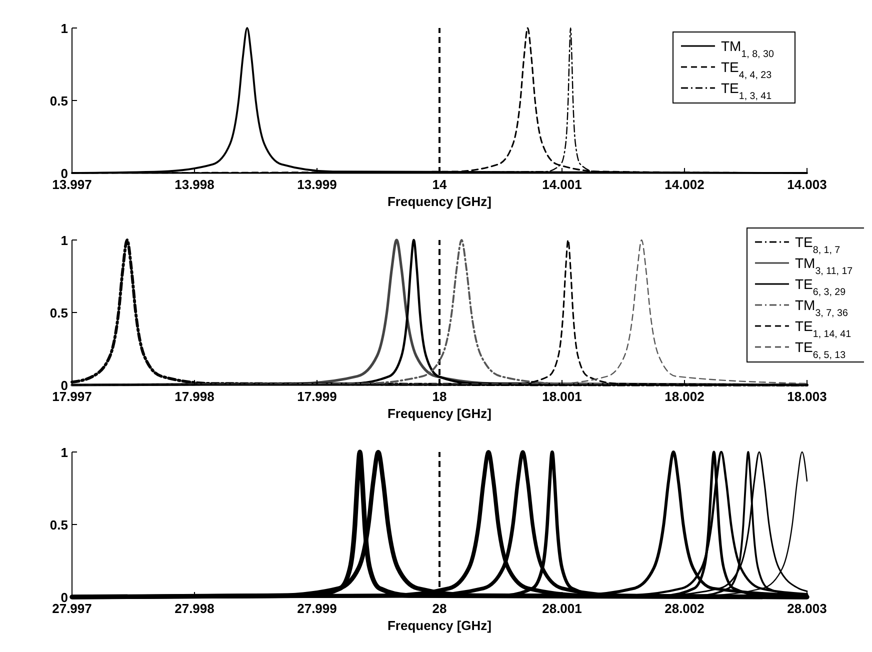 This screenshot has height=652, width=872. I want to click on legend-label: TE$_{1, 14, 41}$, so click(823, 329).